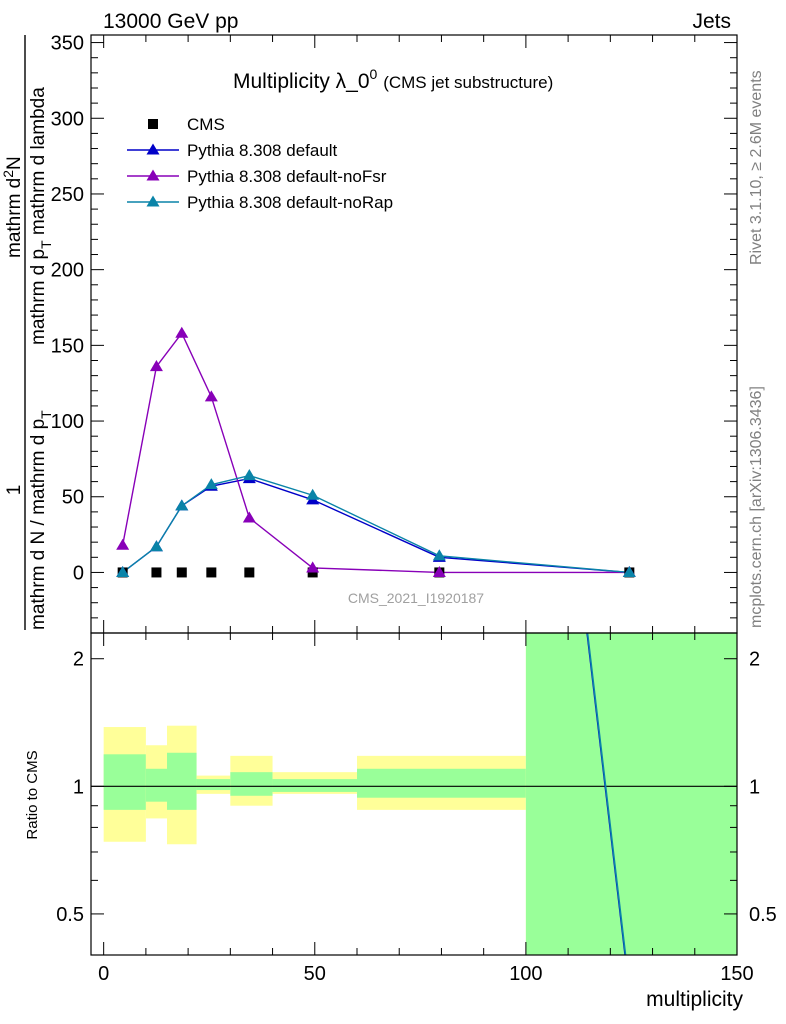 This screenshot has width=786, height=1024. Describe the element at coordinates (206, 124) in the screenshot. I see `legend-label: CMS` at that location.